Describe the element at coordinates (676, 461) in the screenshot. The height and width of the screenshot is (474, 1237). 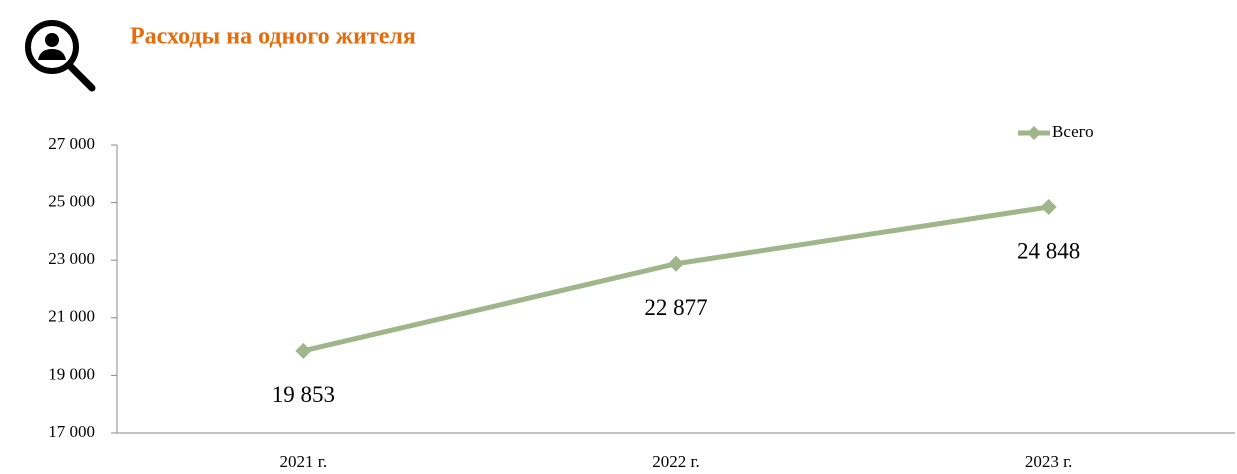
I see `x-tick-label: 2022 г.` at that location.